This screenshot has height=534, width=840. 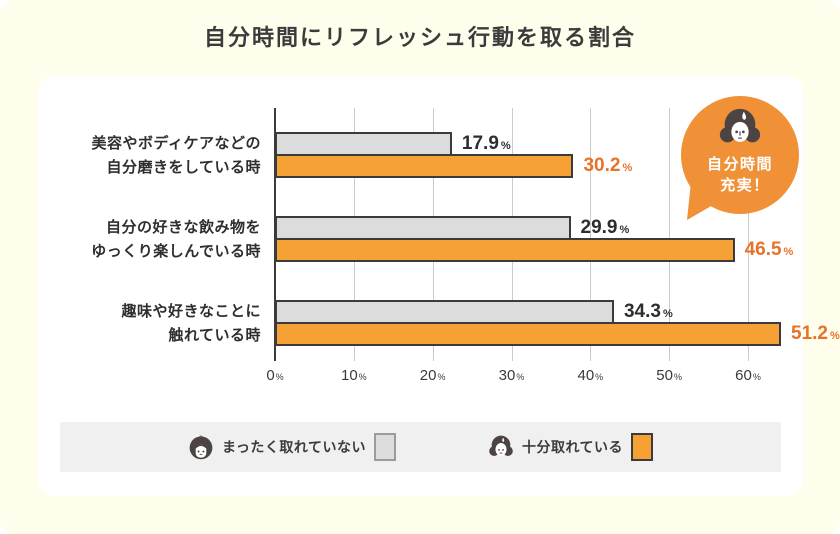 I want to click on bar-row: 29.9%, so click(x=557, y=228).